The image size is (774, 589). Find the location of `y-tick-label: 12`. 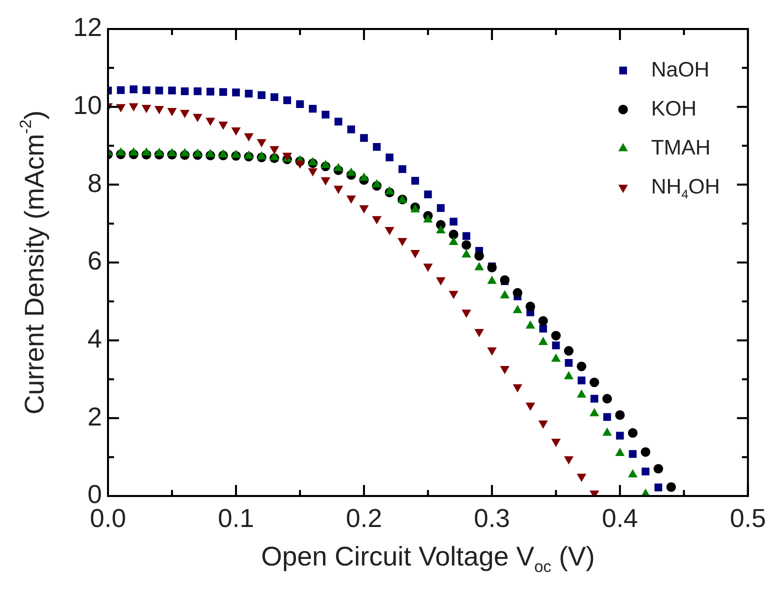

y-tick-label: 12 is located at coordinates (87, 27).